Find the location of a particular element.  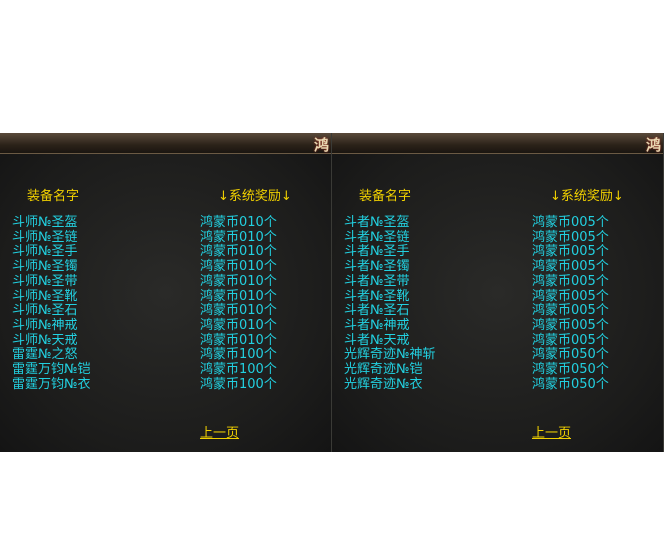

item-name: 斗师№圣石 is located at coordinates (45, 311).